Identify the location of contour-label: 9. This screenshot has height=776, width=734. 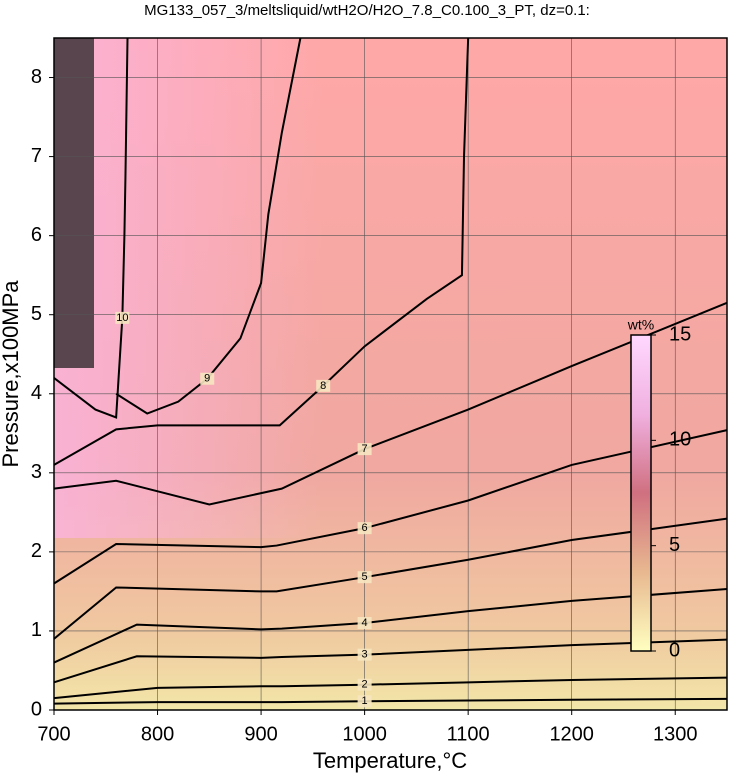
(207, 379).